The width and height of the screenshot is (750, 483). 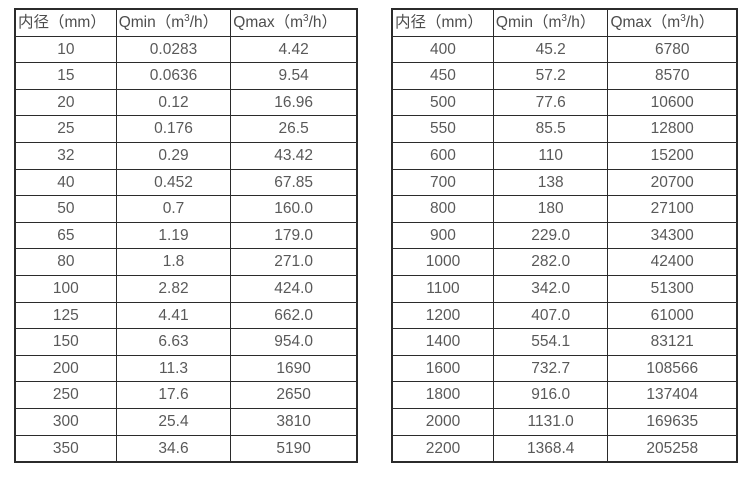 What do you see at coordinates (173, 129) in the screenshot?
I see `qmin-cell: 0.176` at bounding box center [173, 129].